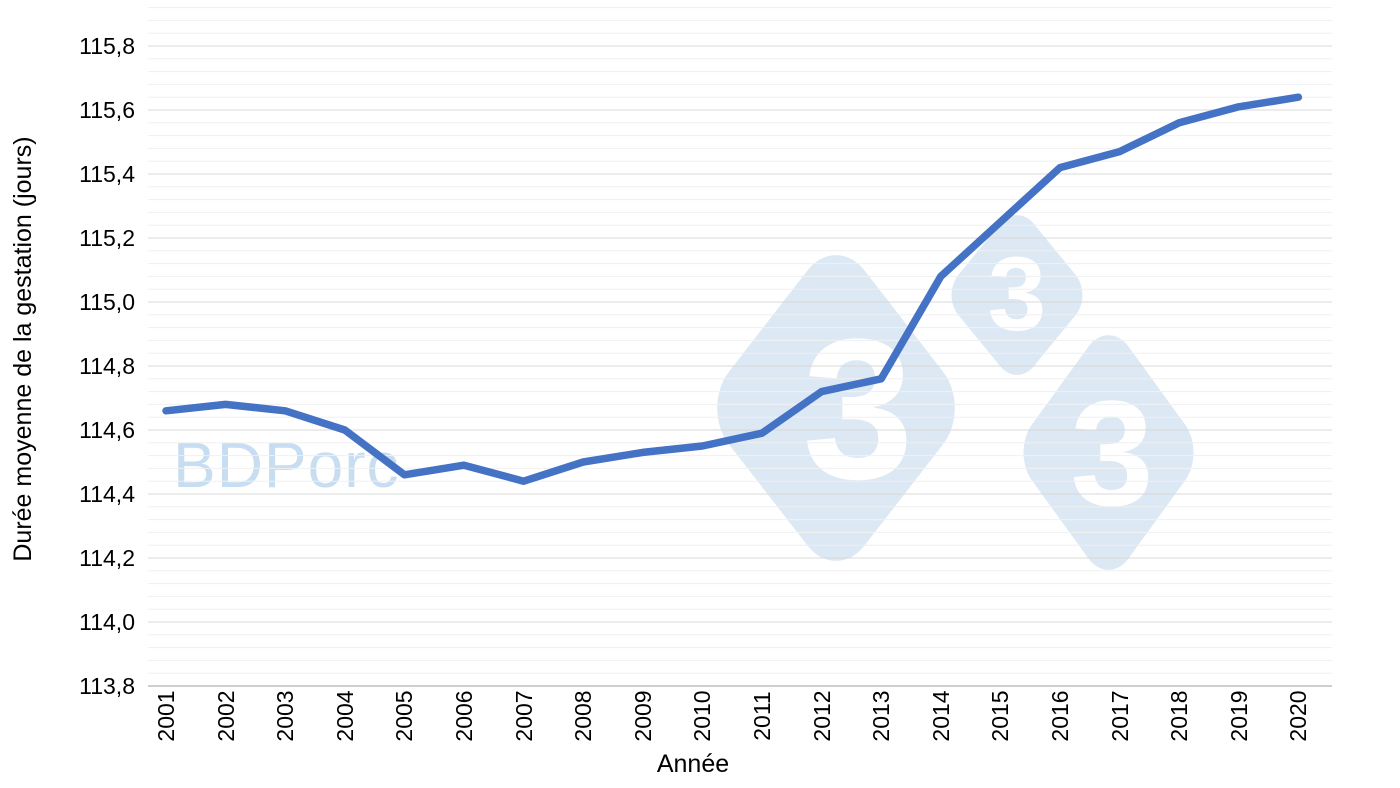 The height and width of the screenshot is (788, 1400). I want to click on pig333-digit-watermark-1: 3, so click(858, 409).